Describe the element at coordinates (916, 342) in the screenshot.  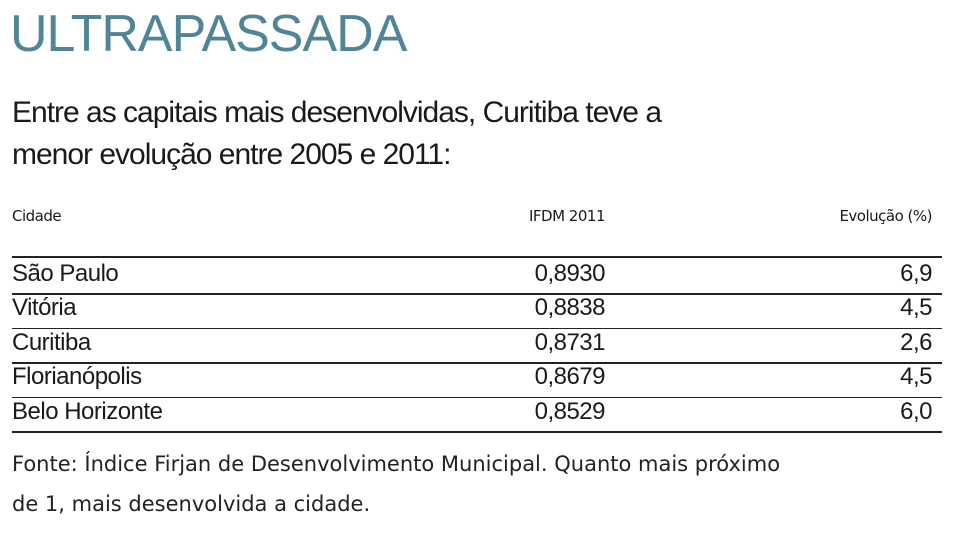
I see `cell-evolution: 2,6` at that location.